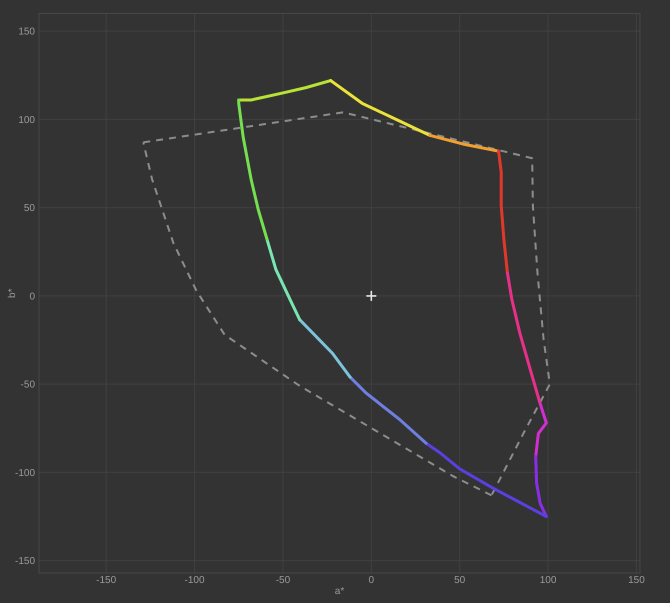 The height and width of the screenshot is (603, 670). Describe the element at coordinates (106, 580) in the screenshot. I see `x-tick-label: -150` at that location.